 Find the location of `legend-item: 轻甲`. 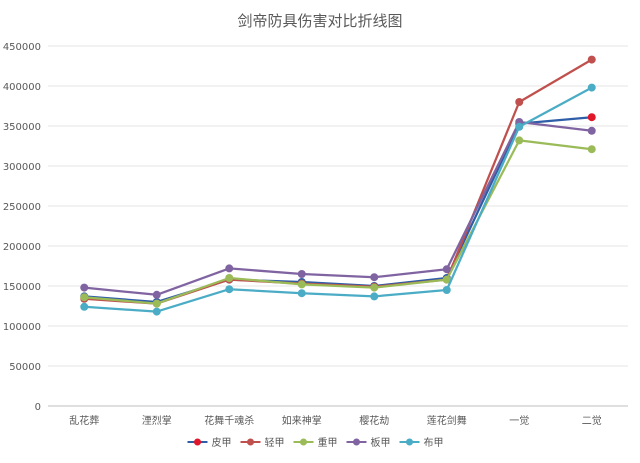

legend-item: 轻甲 is located at coordinates (262, 442).